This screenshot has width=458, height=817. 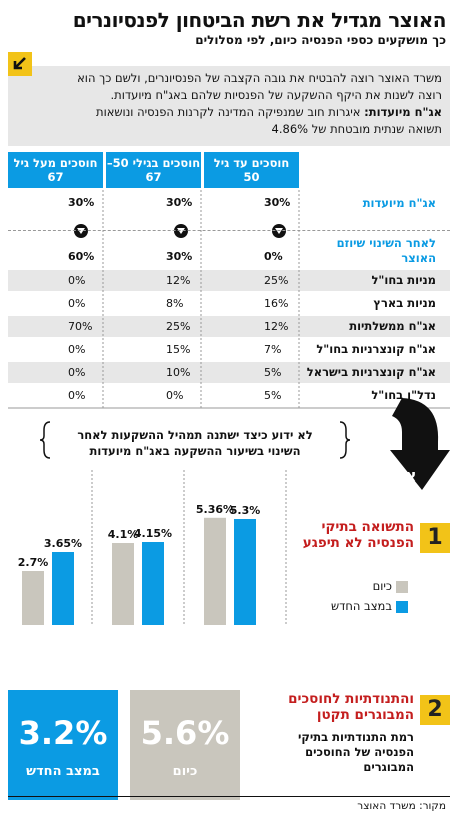 What do you see at coordinates (195, 451) in the screenshot?
I see `bridge-line: השינוי בשיעור ההשקעה באג"ח מיועדות` at bounding box center [195, 451].